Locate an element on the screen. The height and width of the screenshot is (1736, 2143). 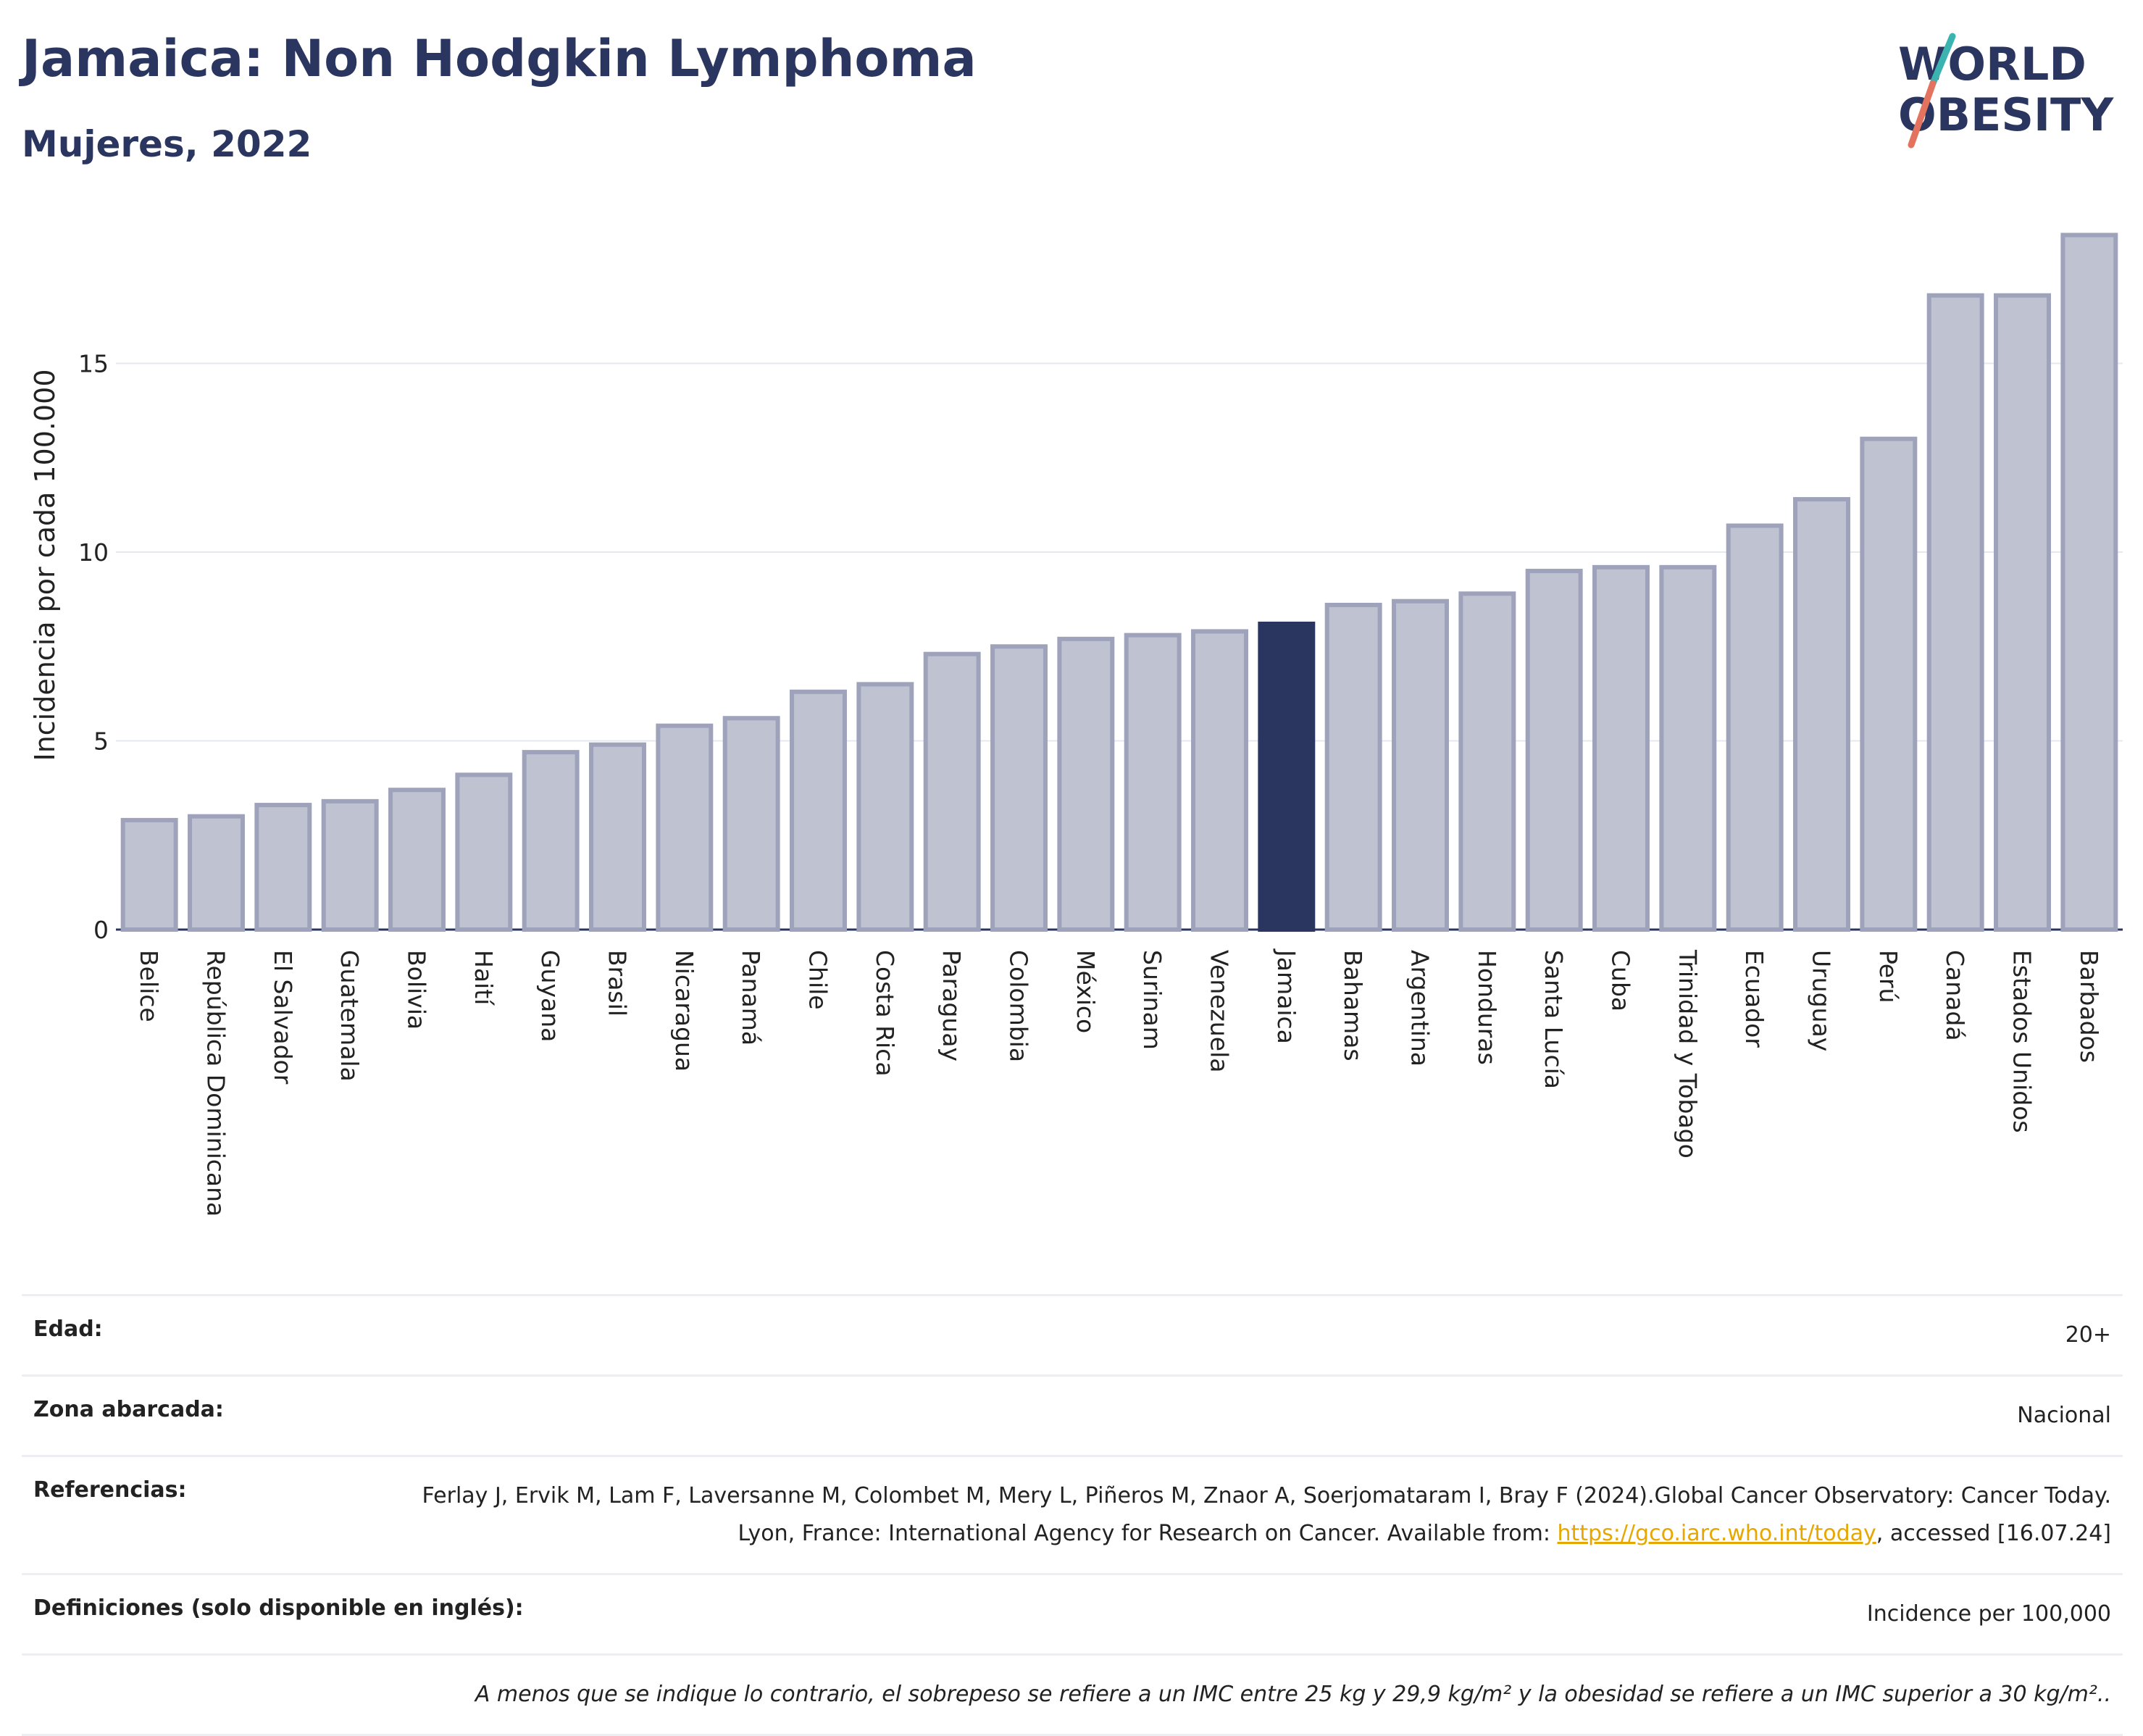
y-tick-label: 0 is located at coordinates (101, 930).